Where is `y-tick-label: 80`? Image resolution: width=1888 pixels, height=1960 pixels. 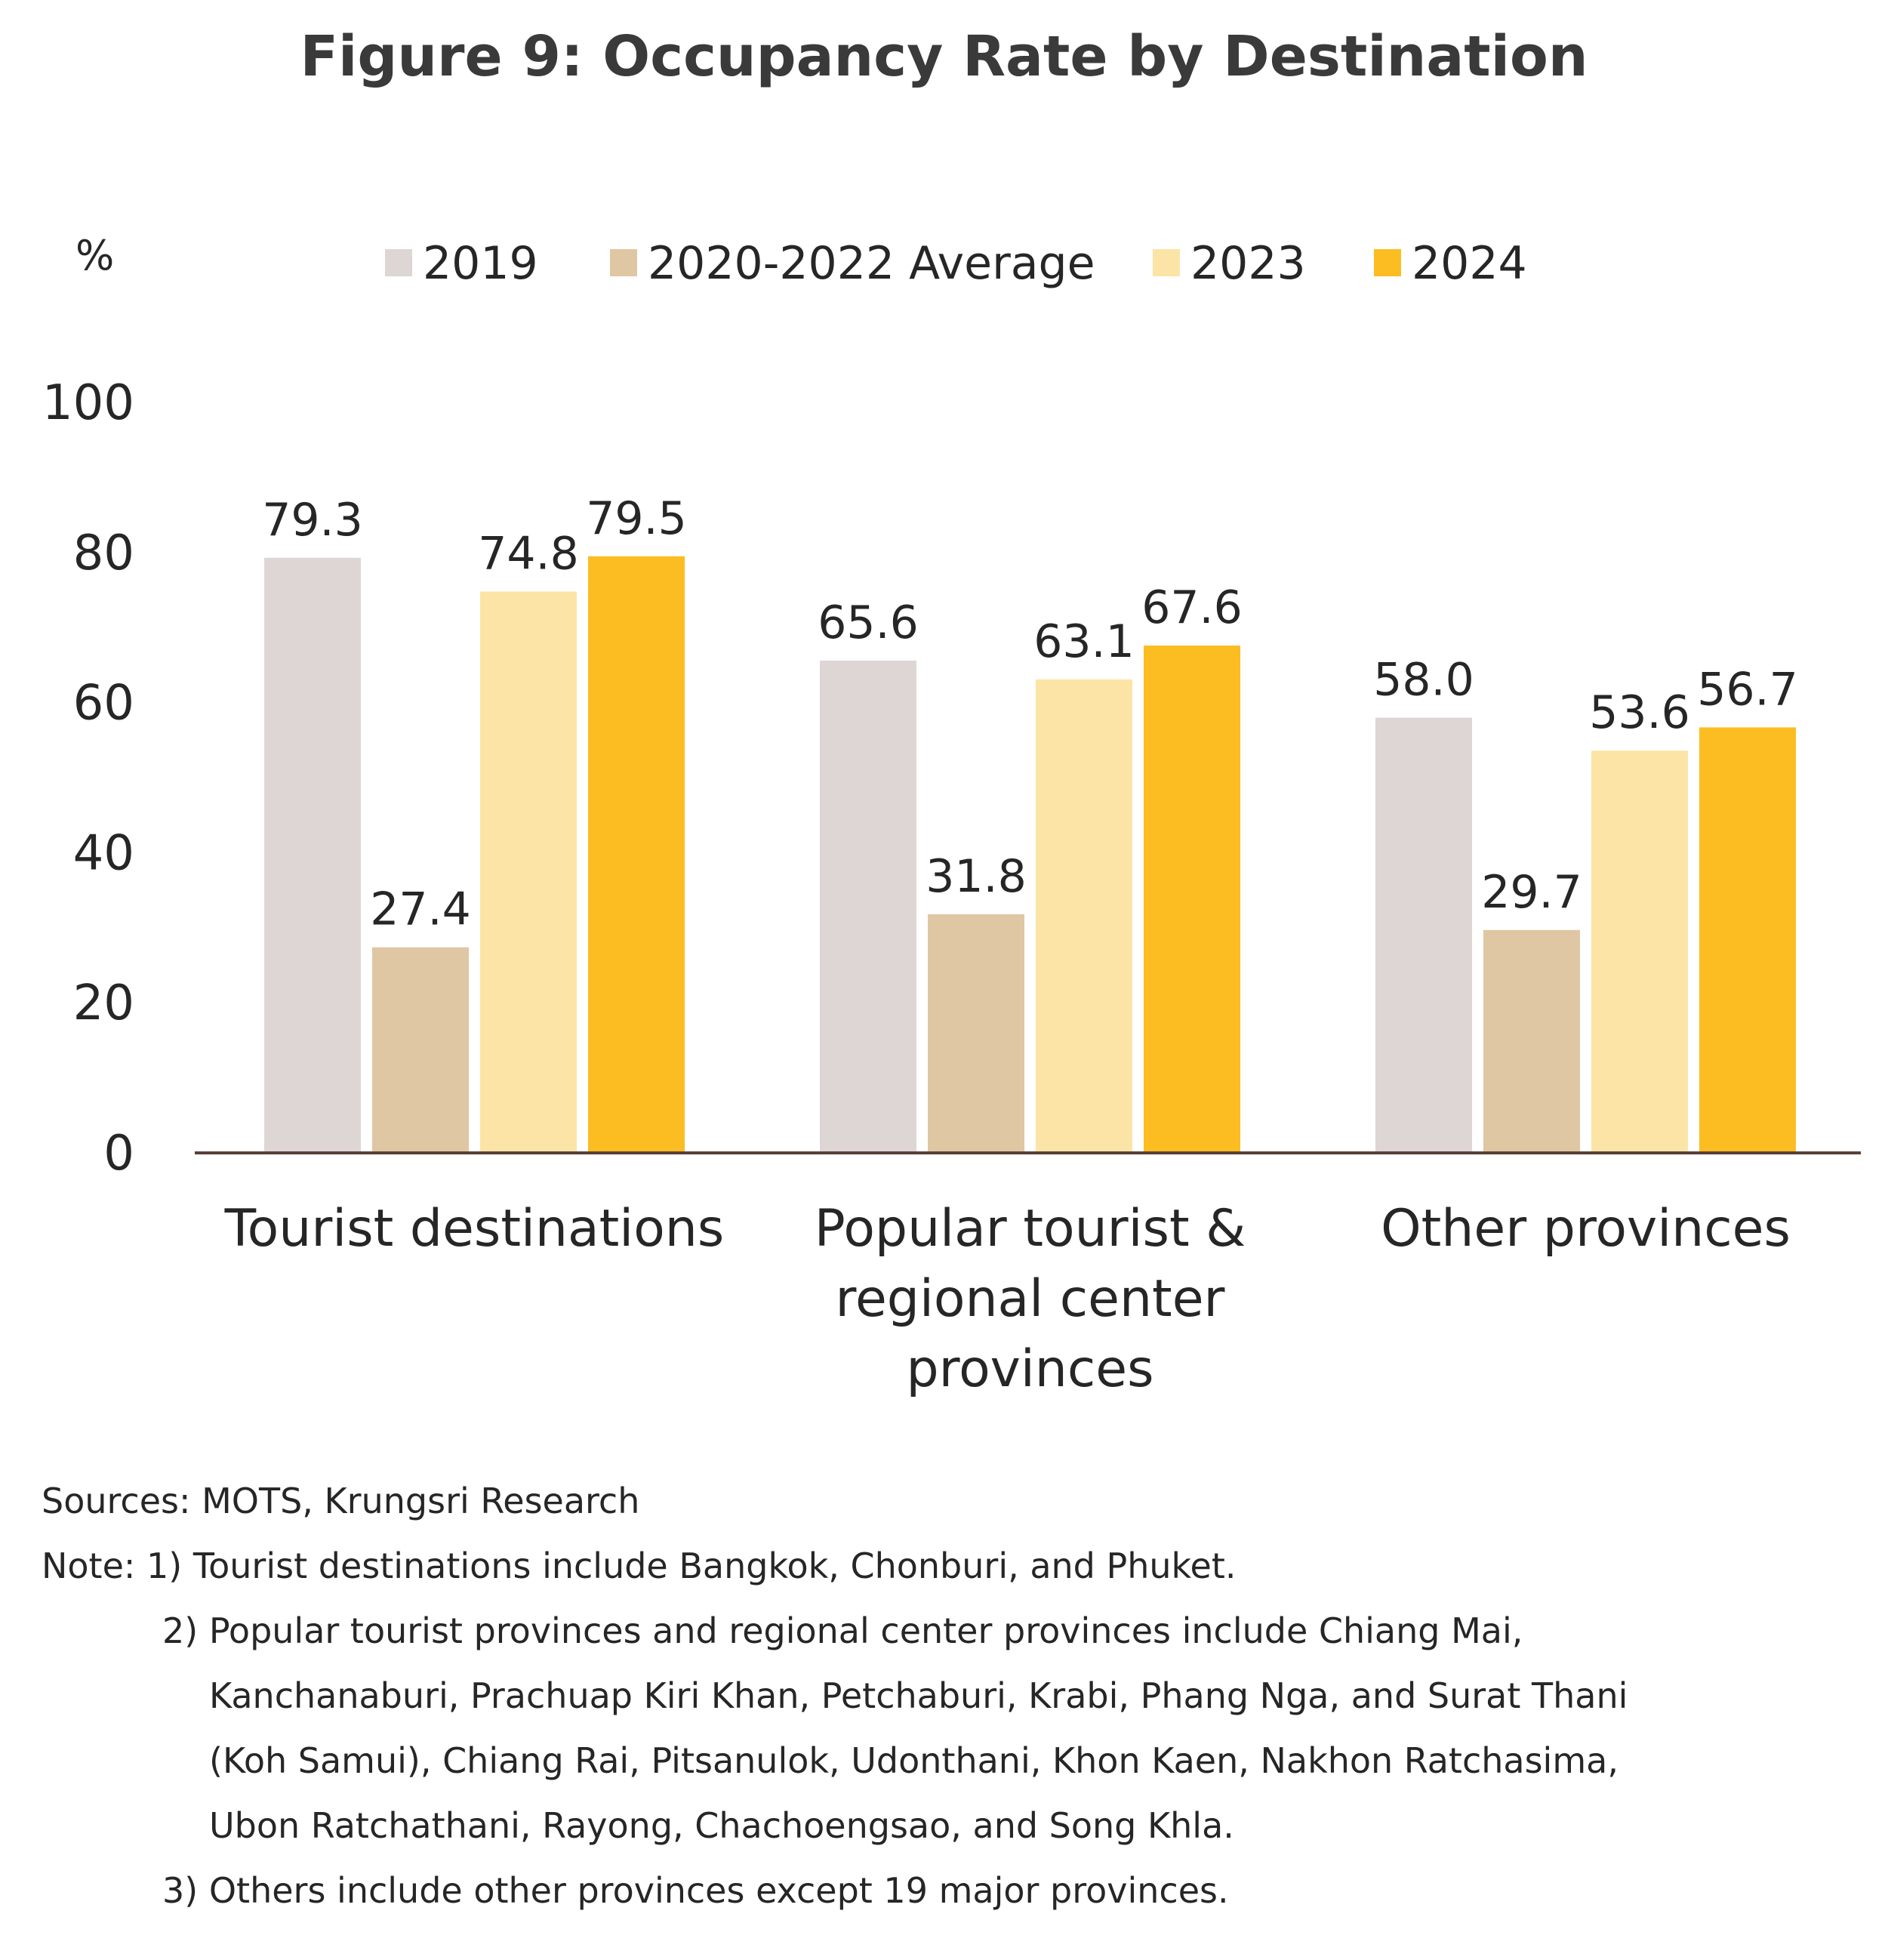
y-tick-label: 80 is located at coordinates (103, 553).